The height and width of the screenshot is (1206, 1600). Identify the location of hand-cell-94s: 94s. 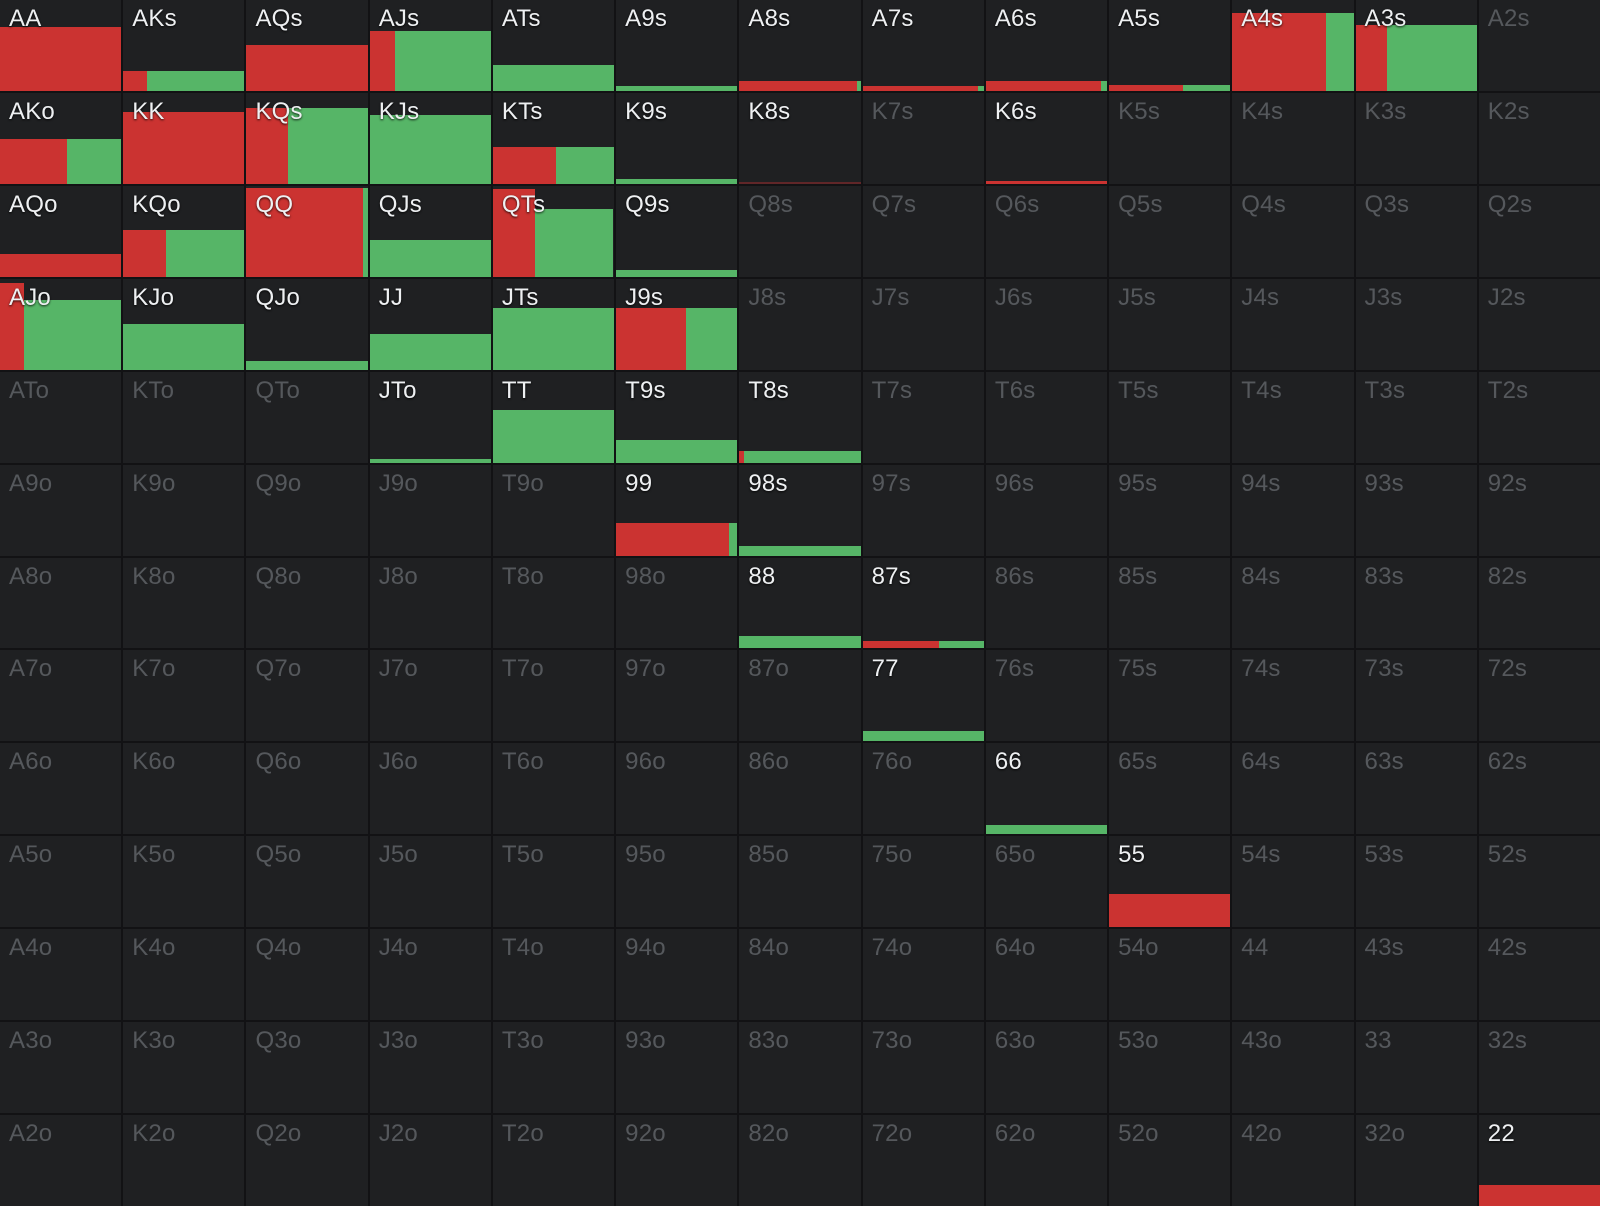
(1293, 510).